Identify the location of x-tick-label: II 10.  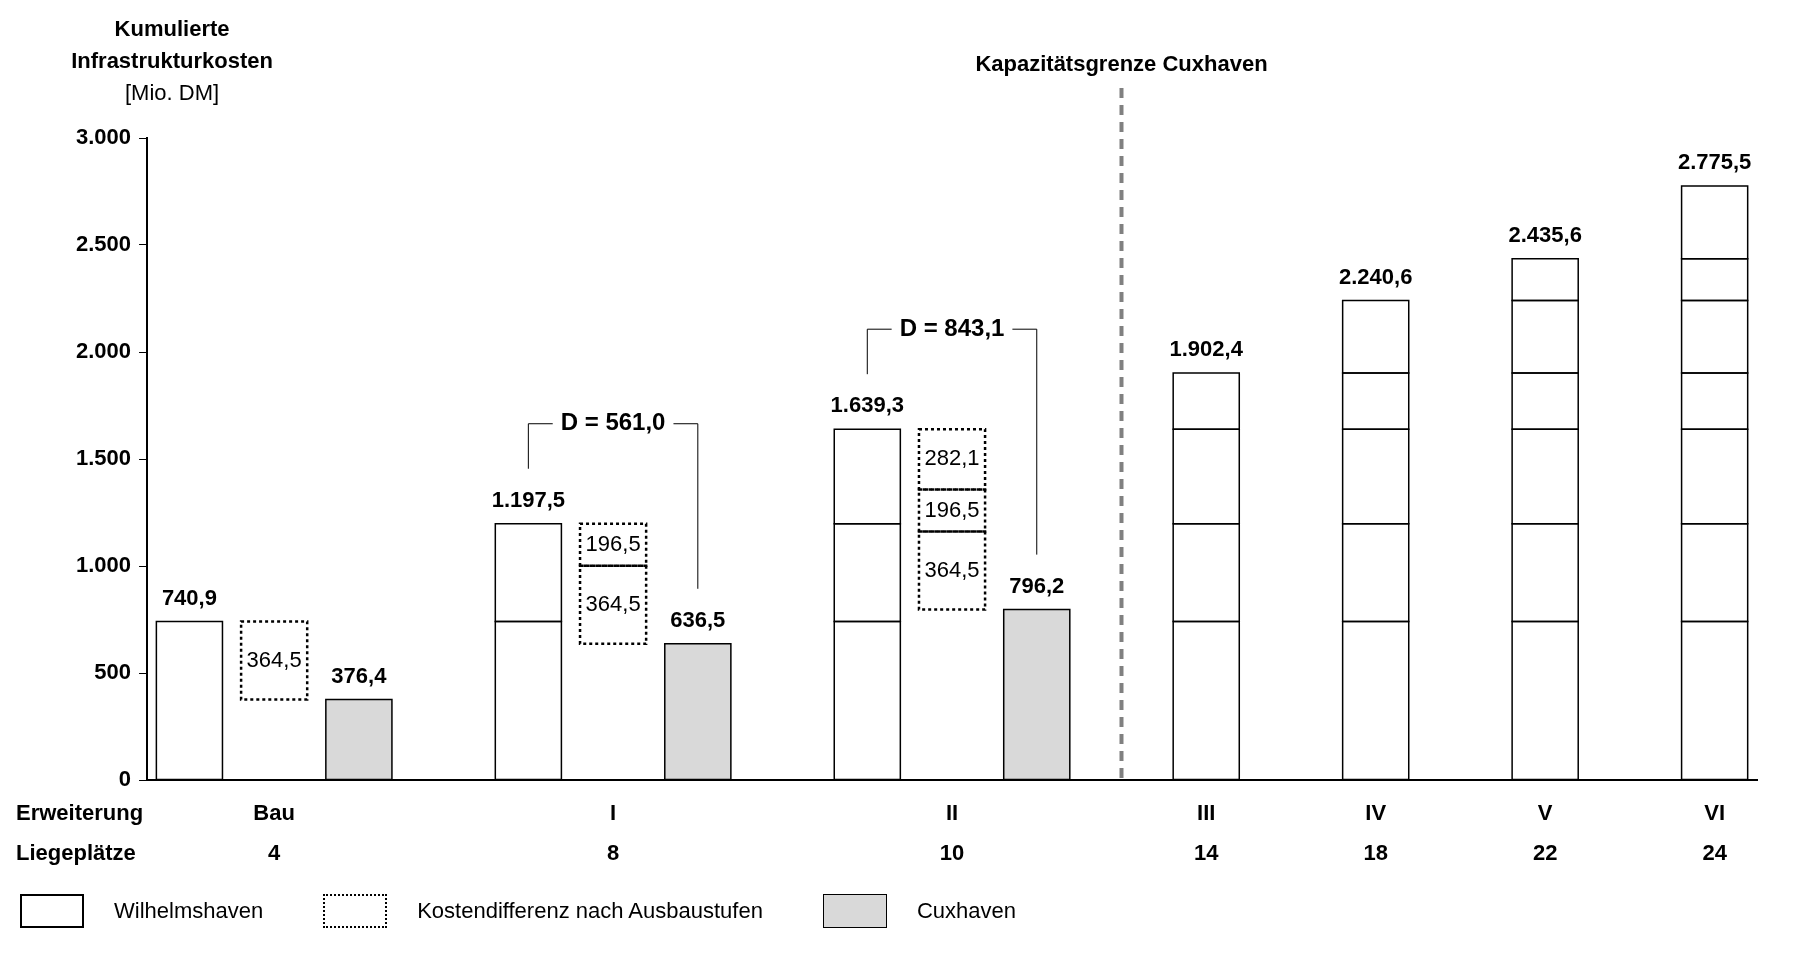
(952, 833).